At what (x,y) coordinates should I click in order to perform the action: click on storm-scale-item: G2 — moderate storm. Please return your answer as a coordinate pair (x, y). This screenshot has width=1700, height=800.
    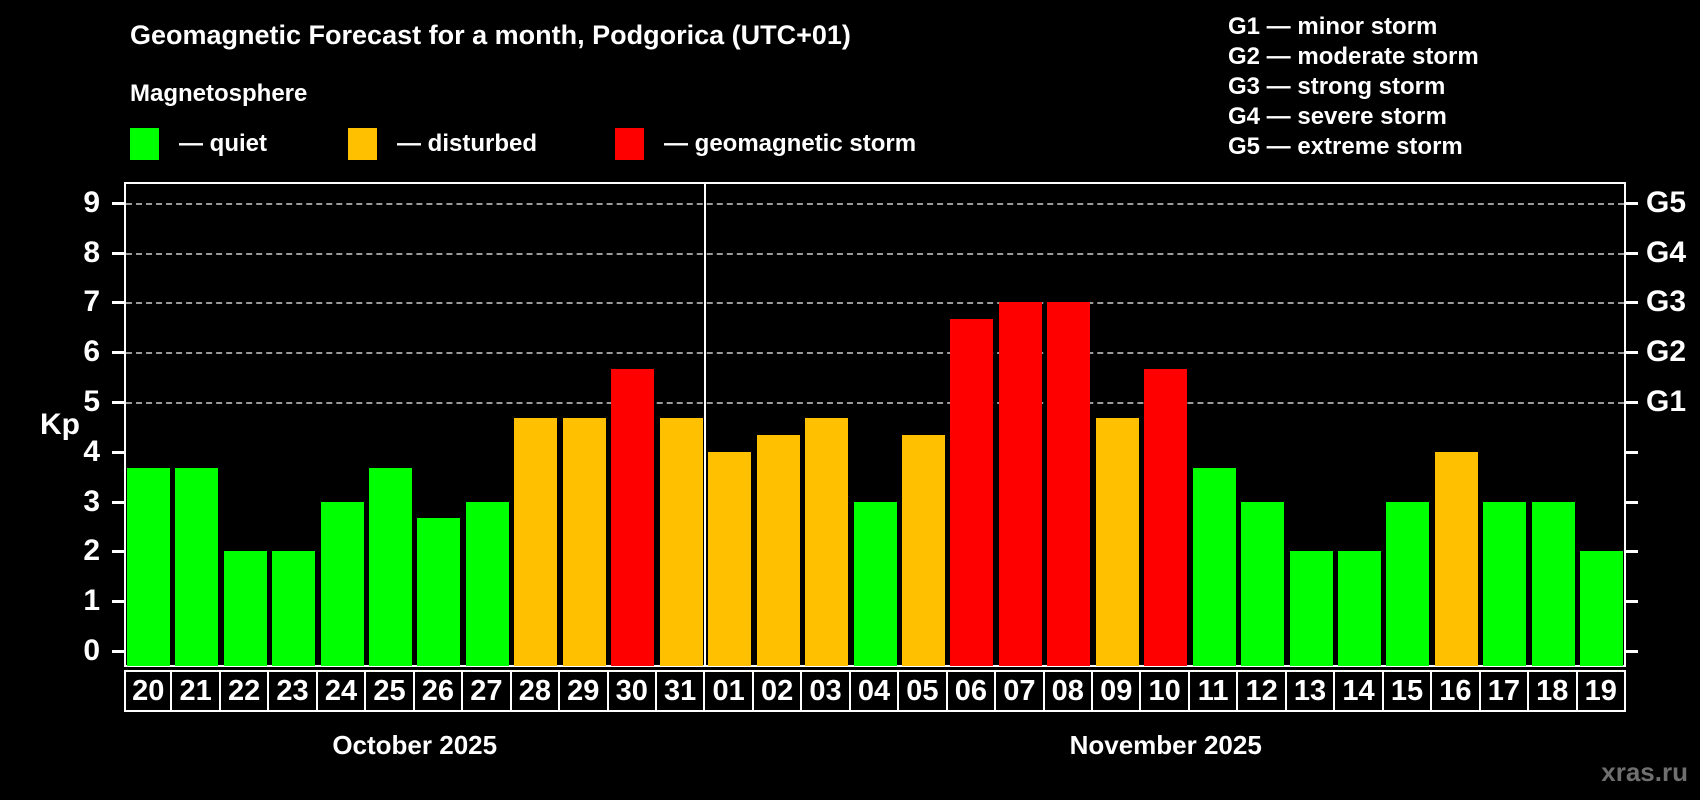
    Looking at the image, I should click on (1353, 56).